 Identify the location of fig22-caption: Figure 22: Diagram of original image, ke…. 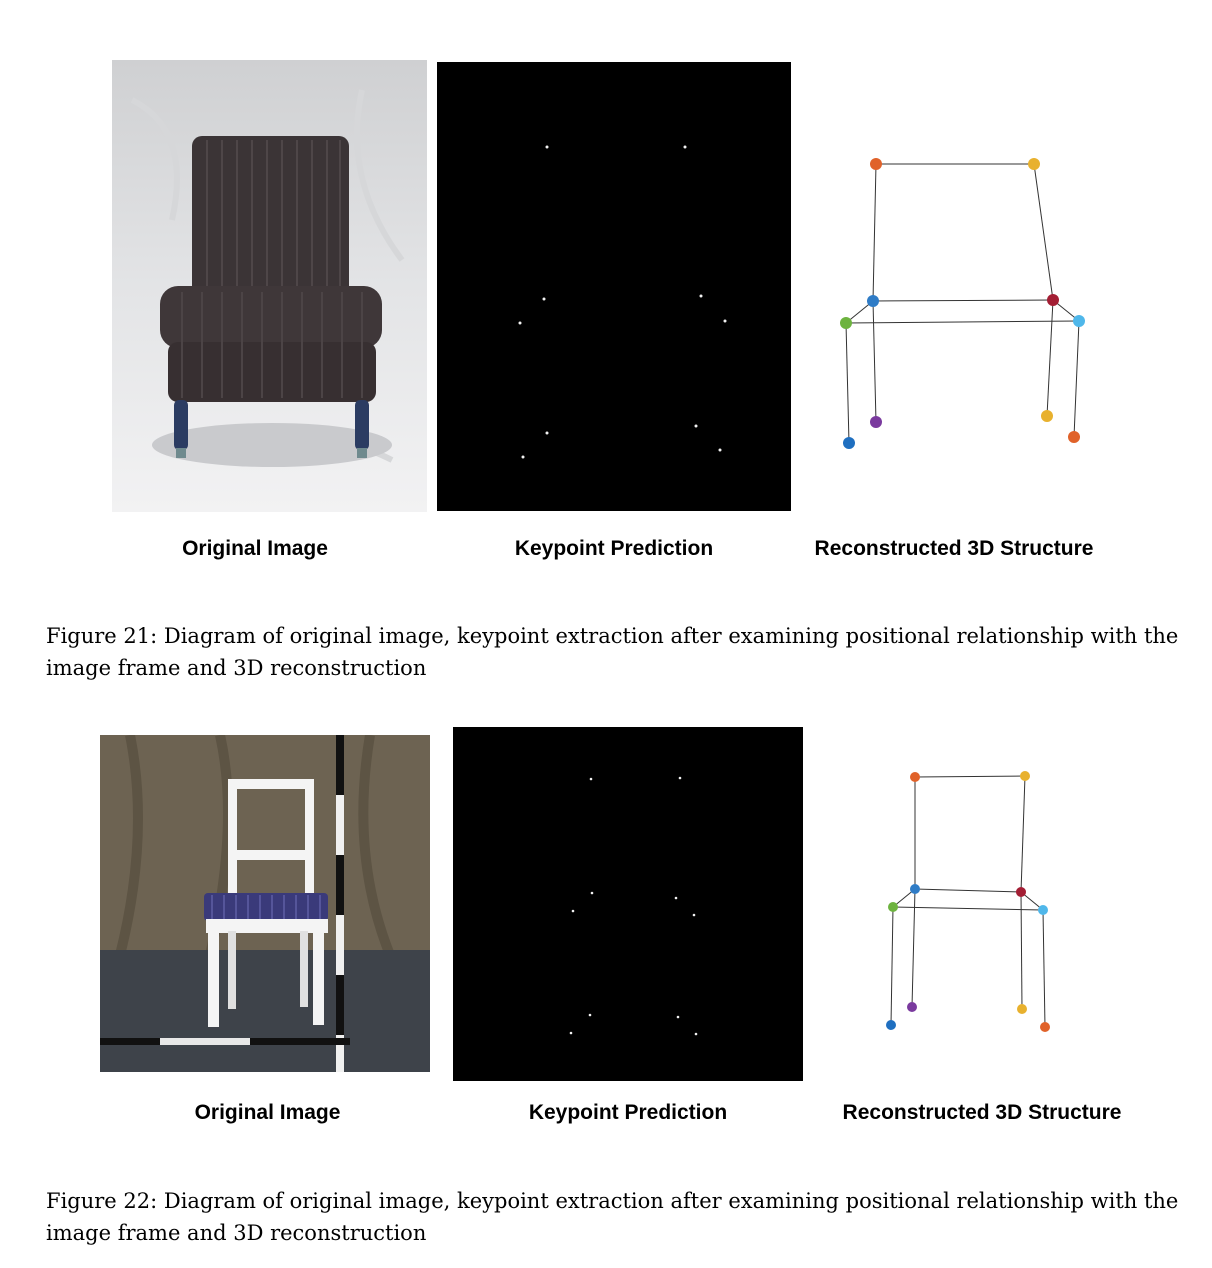
(612, 1217).